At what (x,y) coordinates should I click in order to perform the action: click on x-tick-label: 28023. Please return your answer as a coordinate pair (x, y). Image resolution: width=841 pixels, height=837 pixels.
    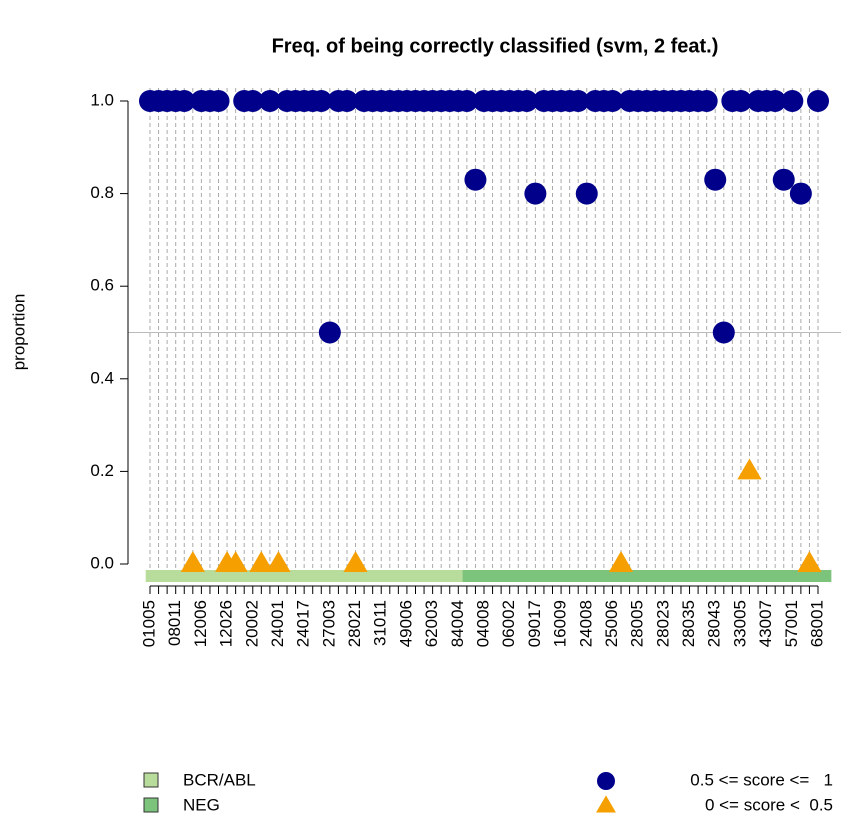
    Looking at the image, I should click on (662, 623).